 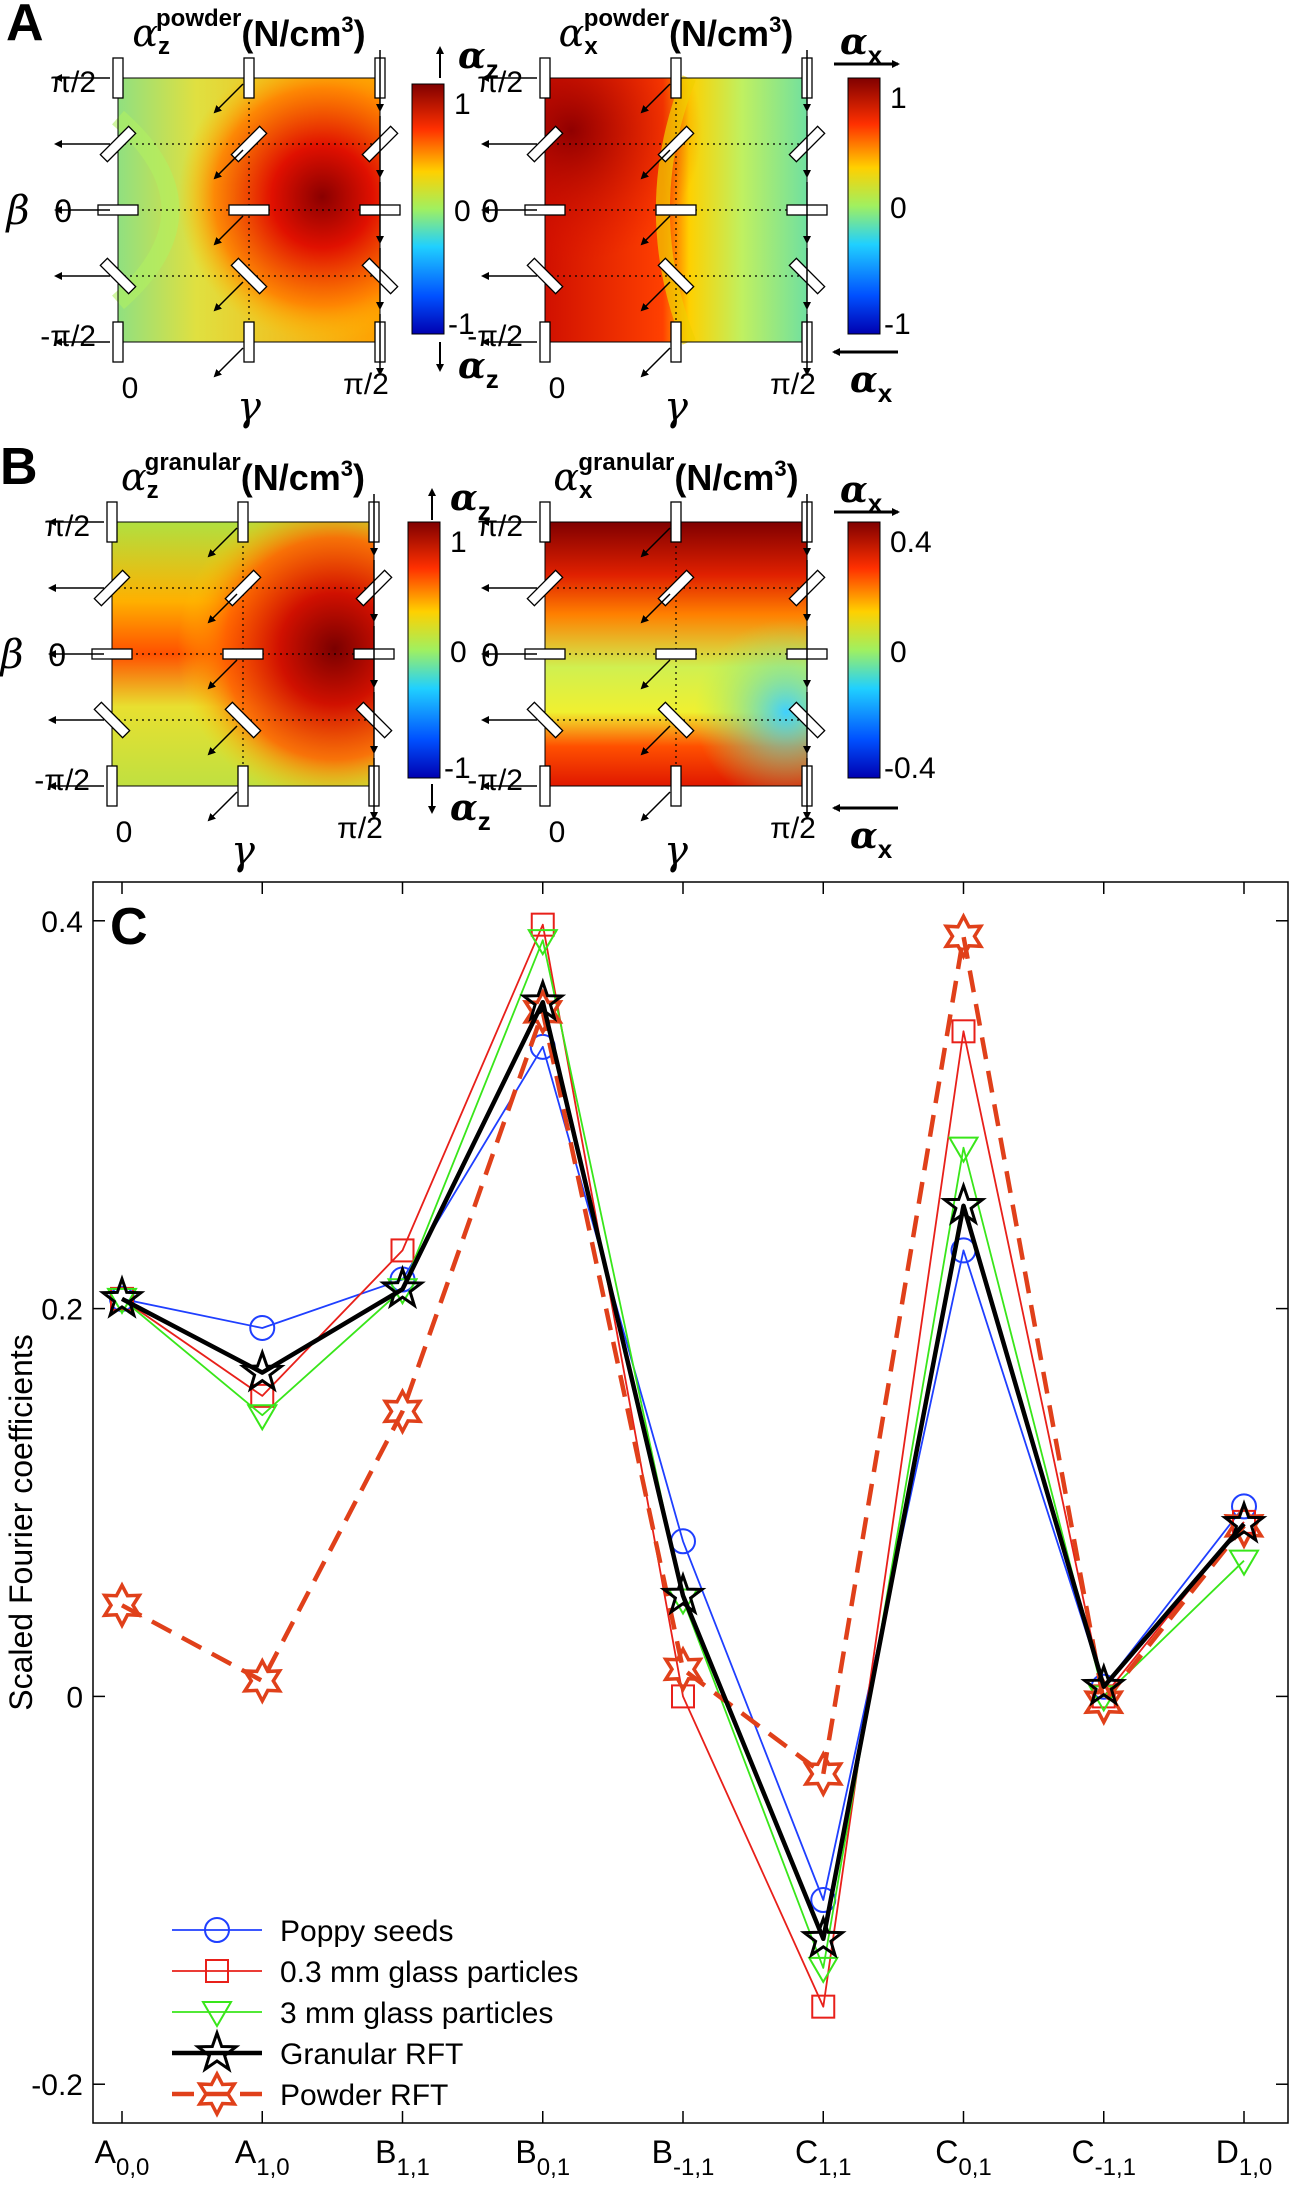 I want to click on beta-top-label: π/2, so click(x=73, y=82).